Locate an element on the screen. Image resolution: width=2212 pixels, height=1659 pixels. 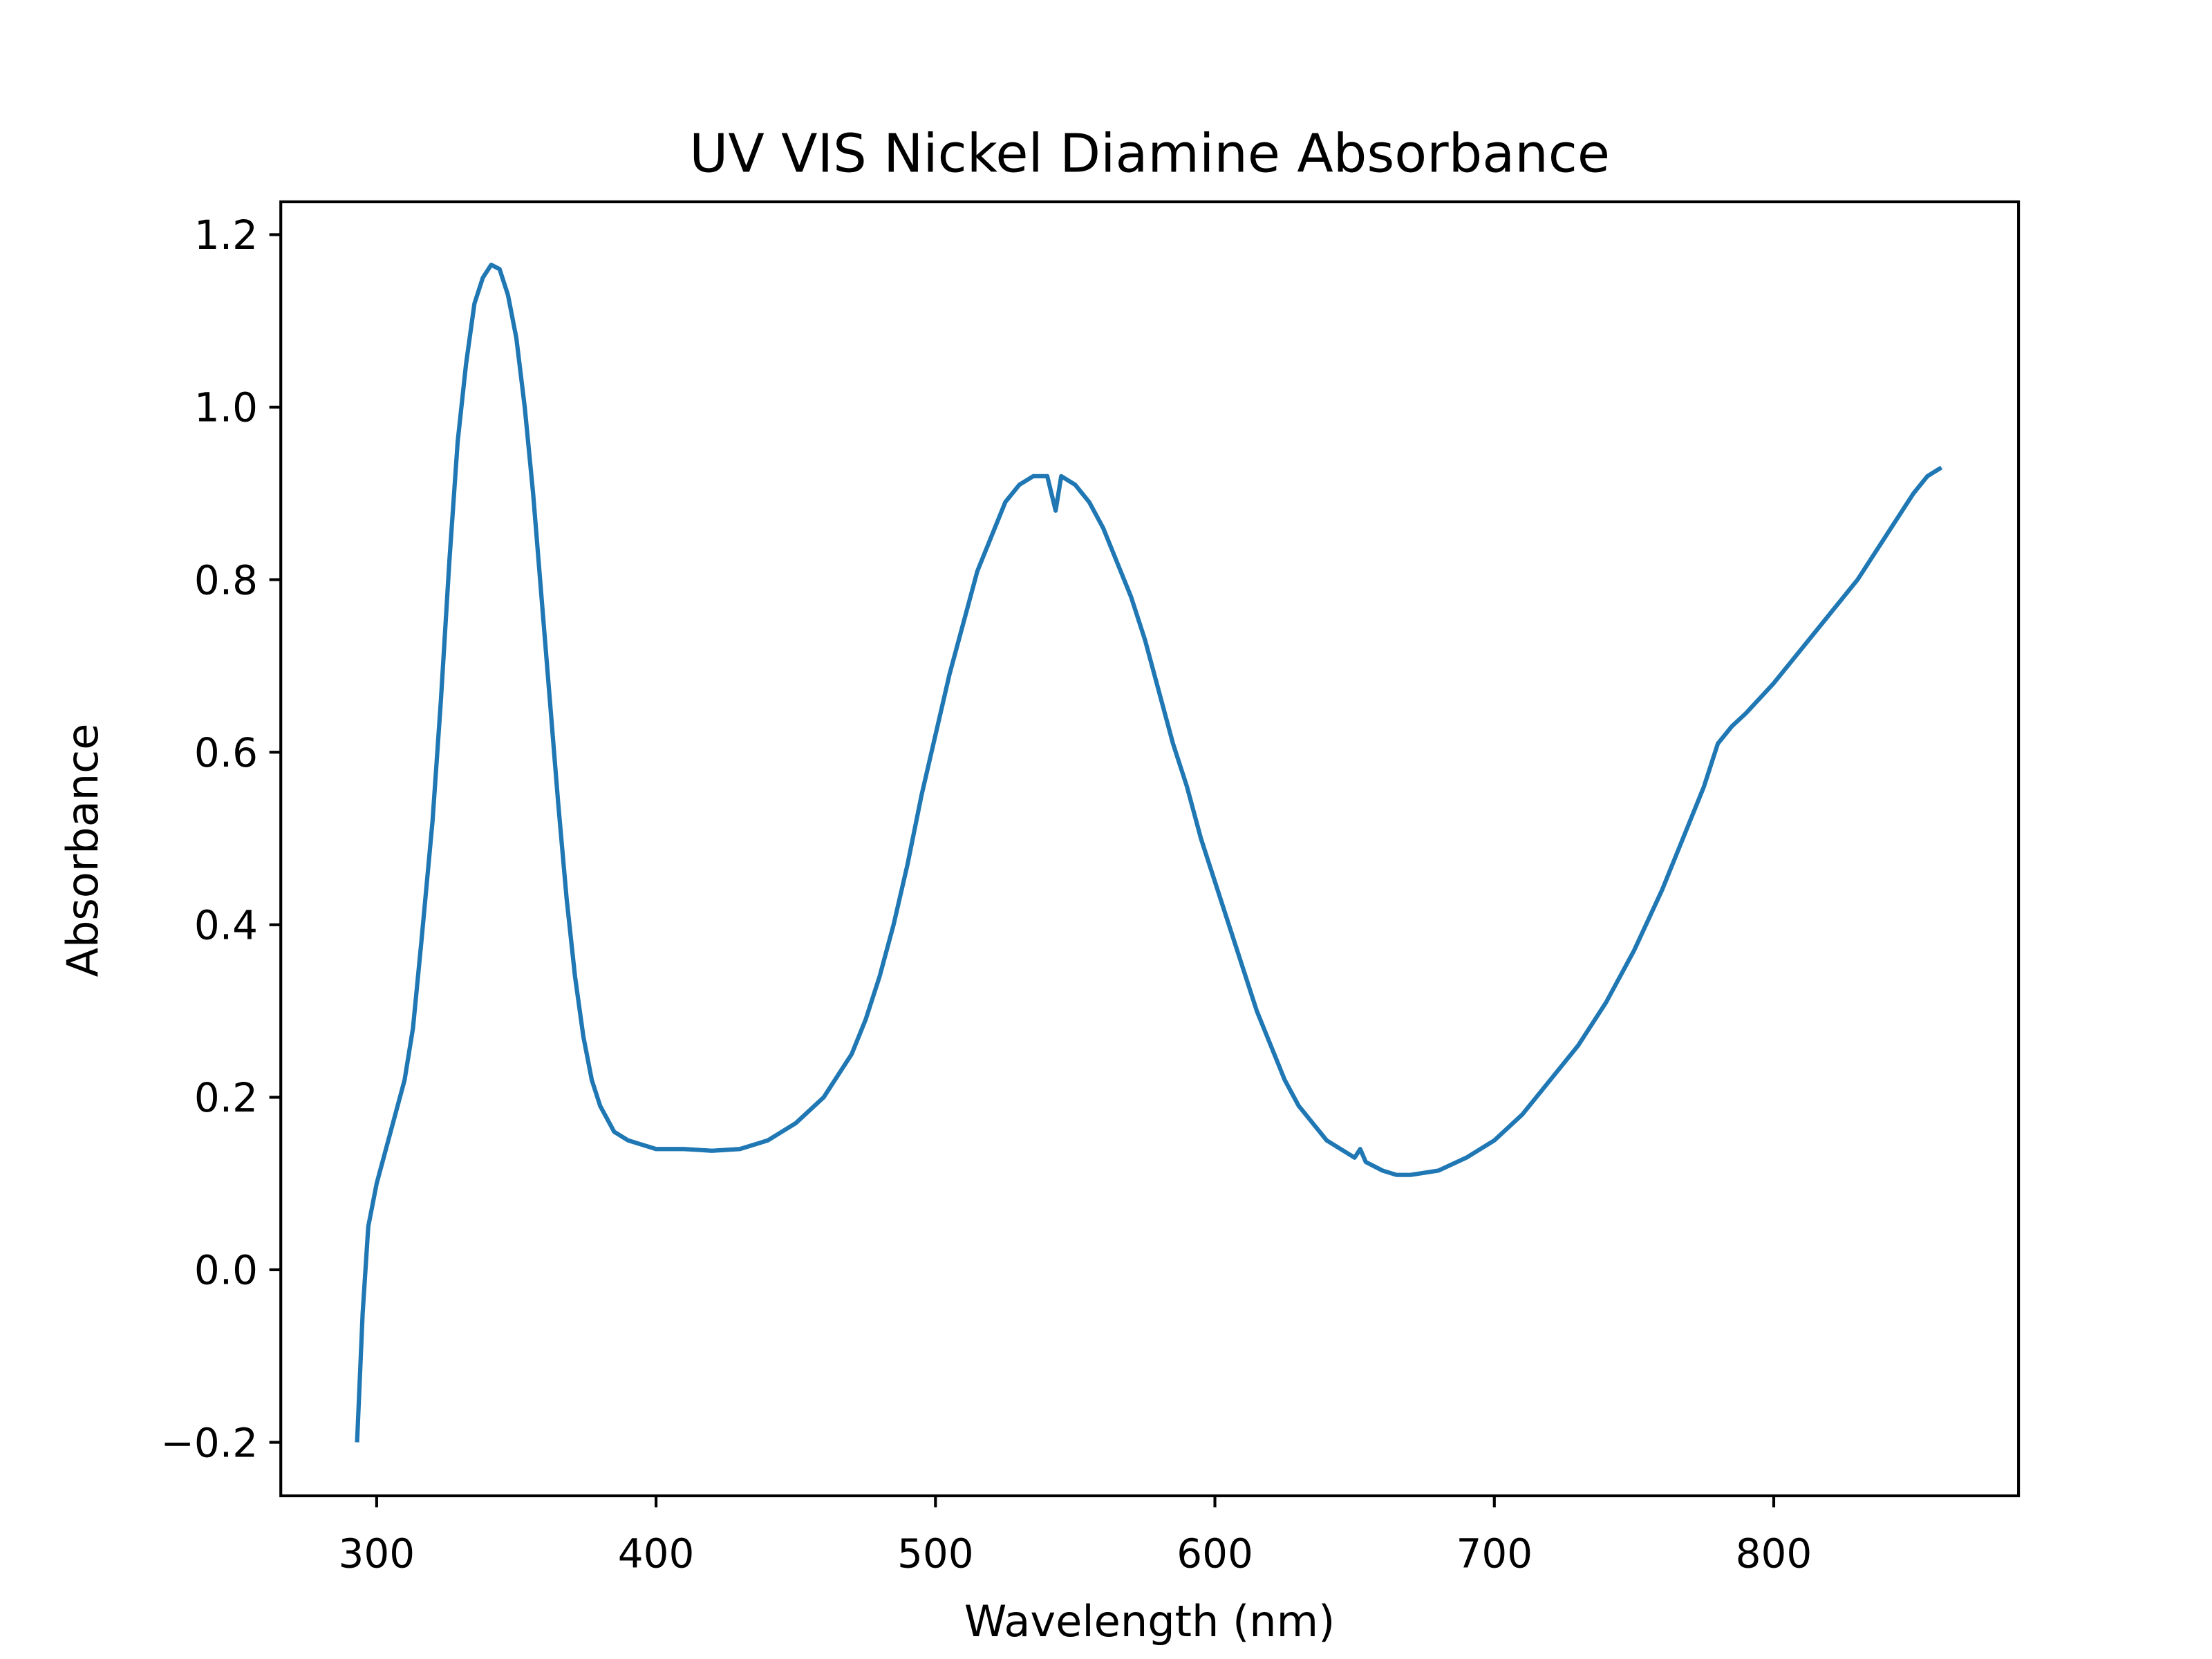
y-tick-label: 0.0 is located at coordinates (226, 1270).